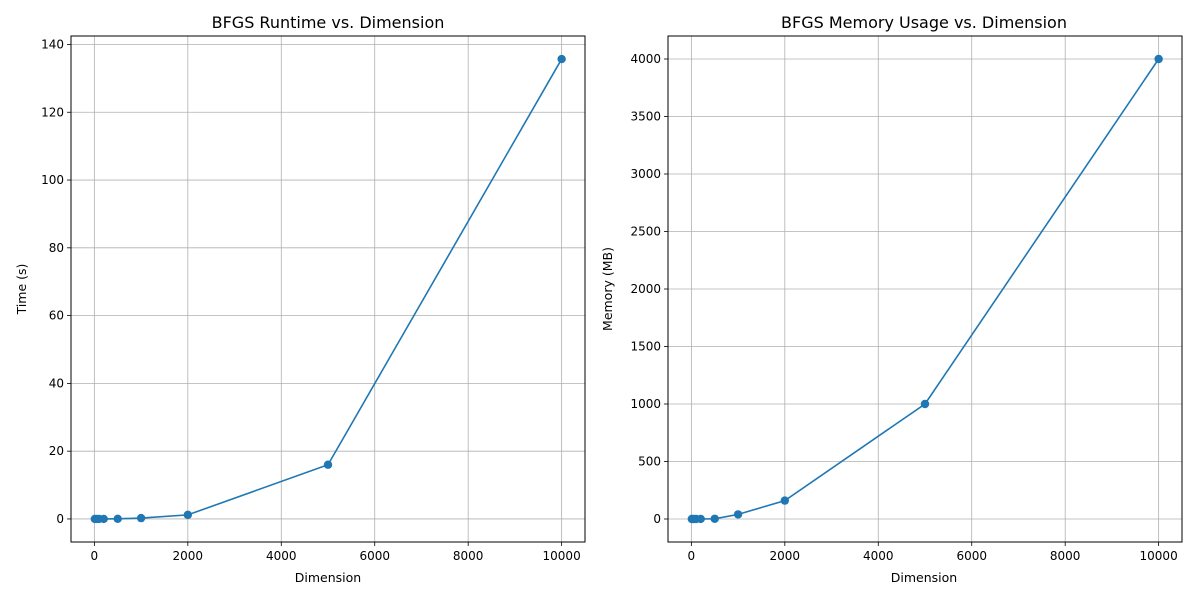 The width and height of the screenshot is (1200, 600). I want to click on y-tick-label: 2500, so click(645, 232).